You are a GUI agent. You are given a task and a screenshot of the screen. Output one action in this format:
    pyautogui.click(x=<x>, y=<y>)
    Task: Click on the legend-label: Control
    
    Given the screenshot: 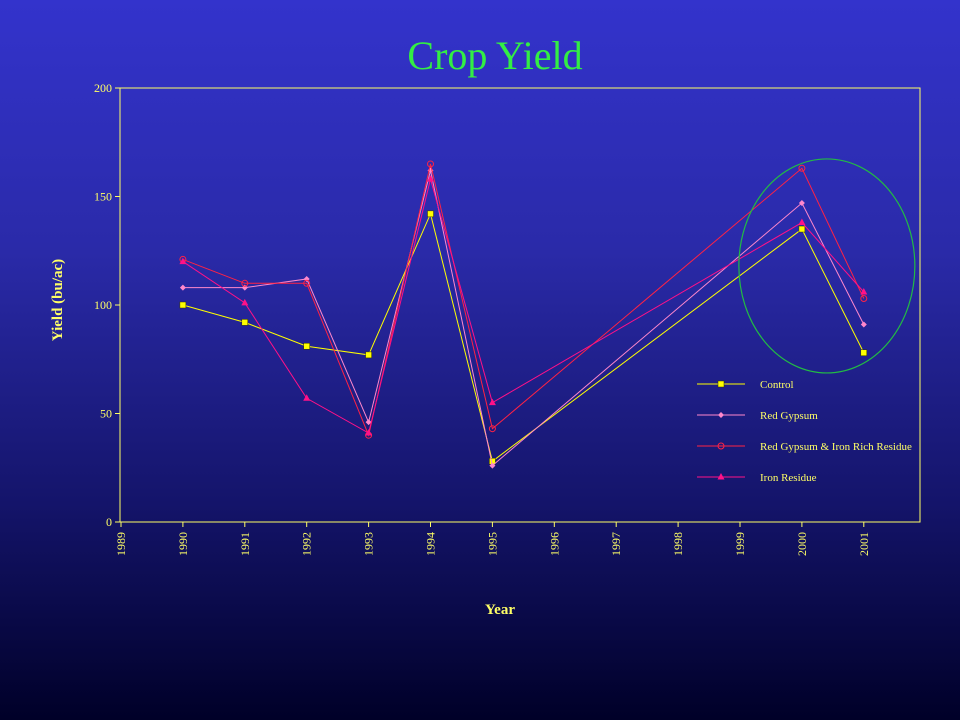 What is the action you would take?
    pyautogui.click(x=777, y=385)
    